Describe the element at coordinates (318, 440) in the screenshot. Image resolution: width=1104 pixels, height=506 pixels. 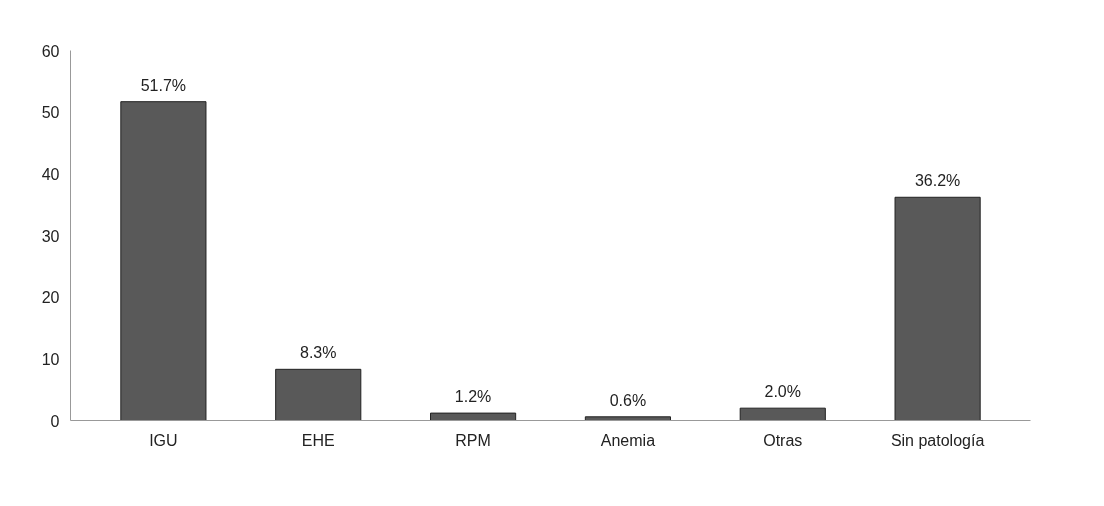
I see `x-tick-label: EHE` at that location.